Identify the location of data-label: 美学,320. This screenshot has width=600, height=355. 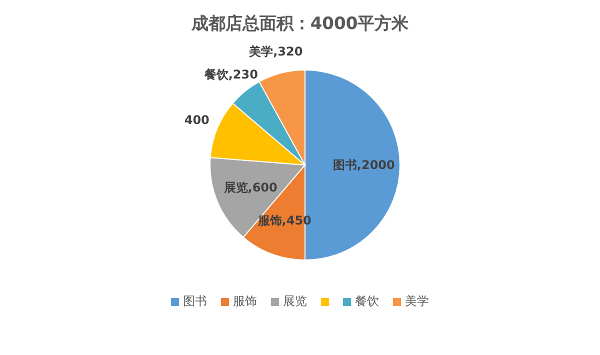
(275, 51).